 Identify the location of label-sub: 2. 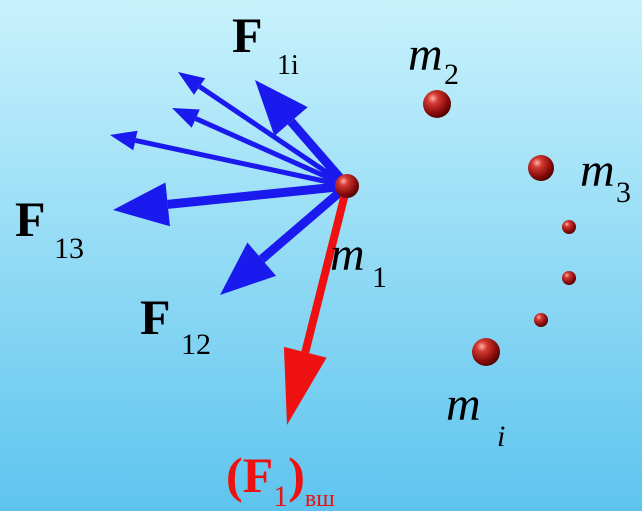
(451, 74).